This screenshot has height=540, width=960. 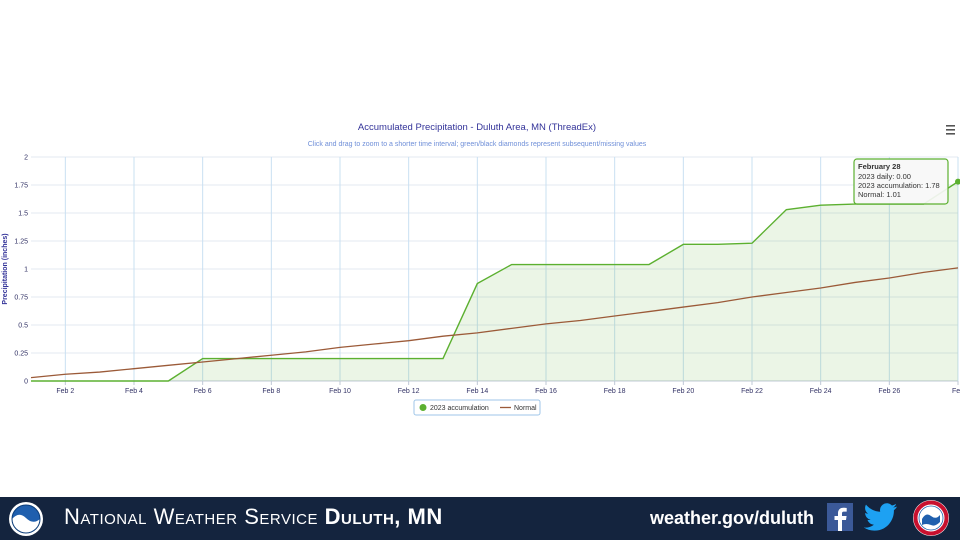 I want to click on legend-label-2023: 2023 accumulation, so click(x=459, y=408).